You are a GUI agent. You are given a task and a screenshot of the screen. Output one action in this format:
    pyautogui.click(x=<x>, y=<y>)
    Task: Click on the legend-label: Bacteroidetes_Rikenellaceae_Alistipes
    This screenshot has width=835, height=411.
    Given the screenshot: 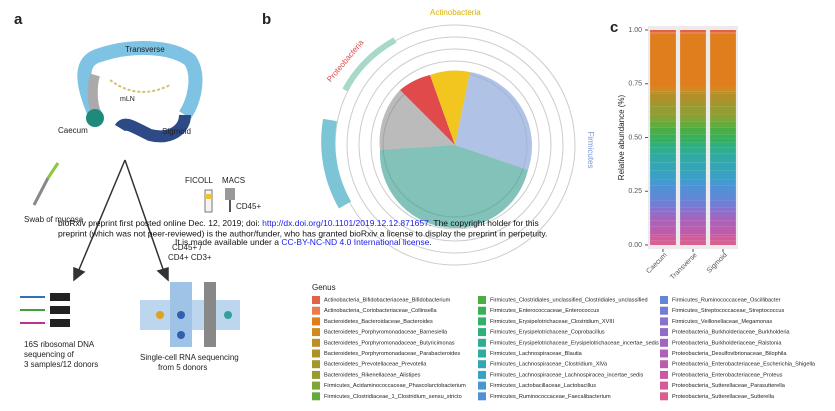 What is the action you would take?
    pyautogui.click(x=372, y=375)
    